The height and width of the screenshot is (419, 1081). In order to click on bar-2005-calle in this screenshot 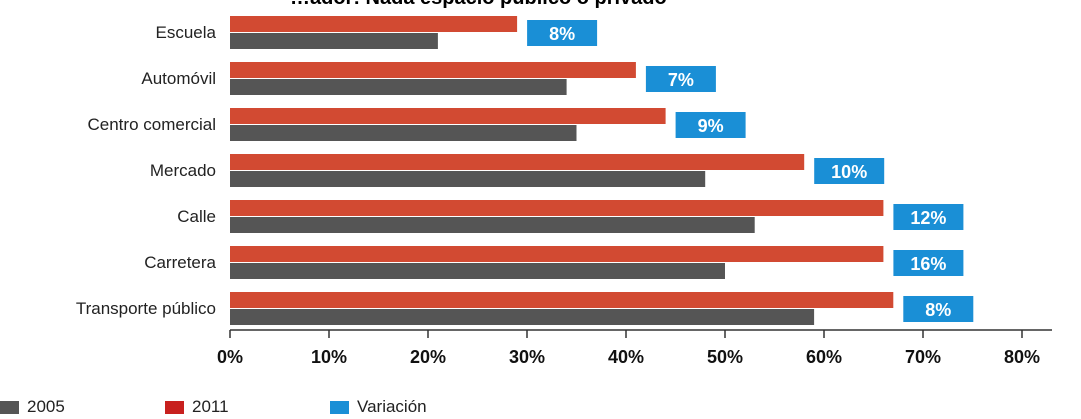, I will do `click(492, 225)`.